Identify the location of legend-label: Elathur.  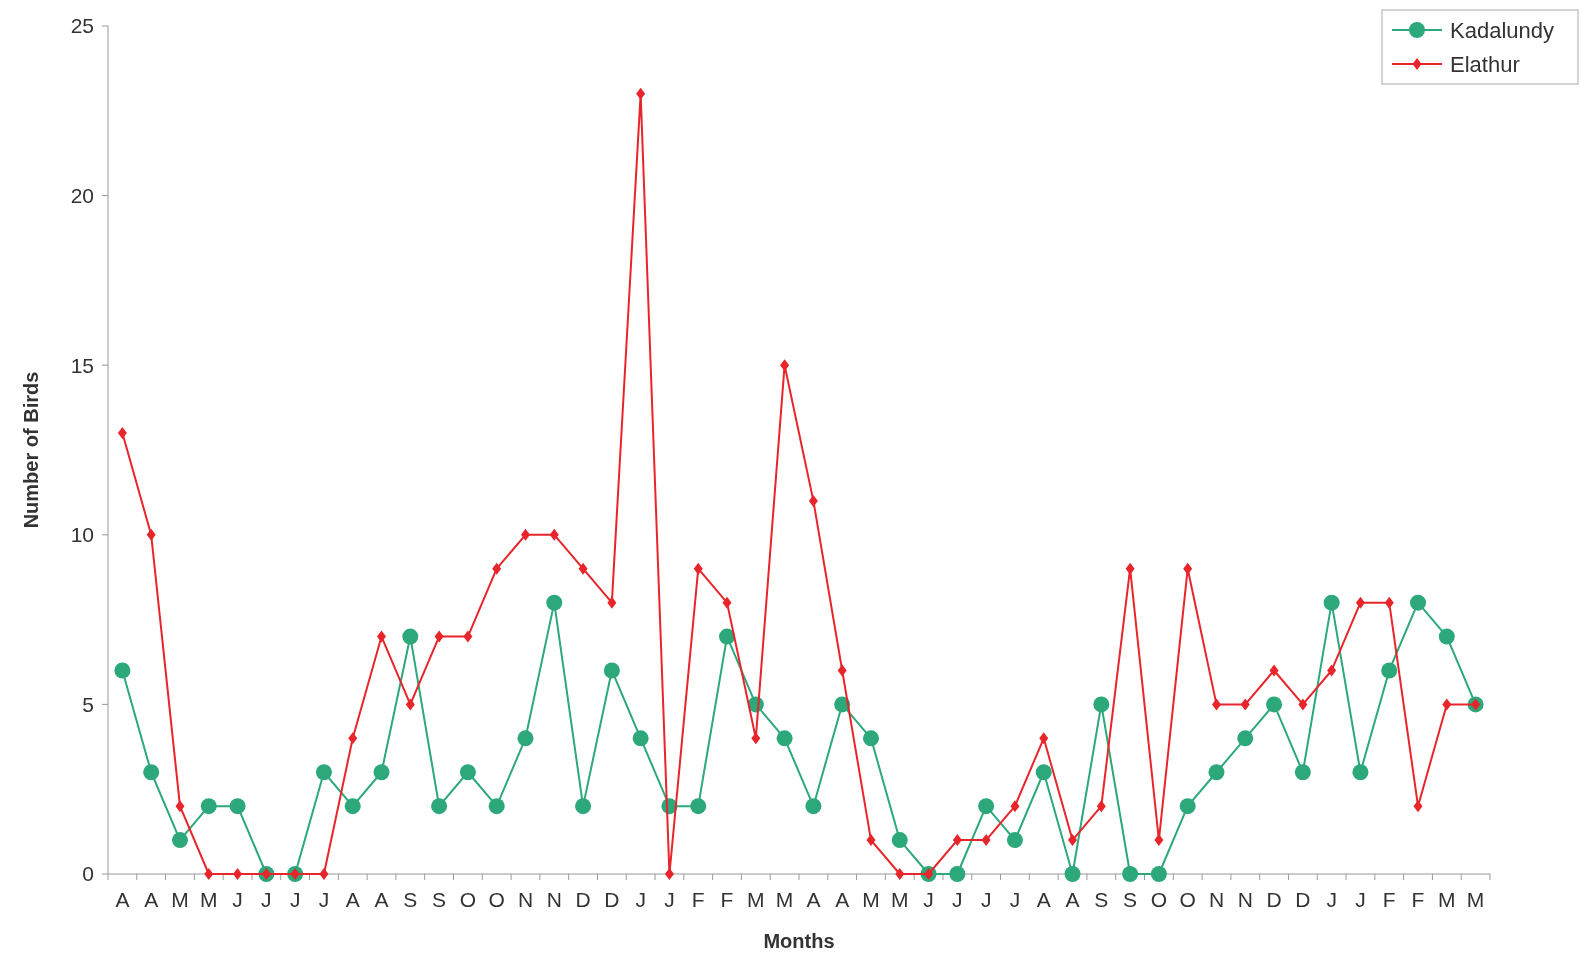
(1485, 64).